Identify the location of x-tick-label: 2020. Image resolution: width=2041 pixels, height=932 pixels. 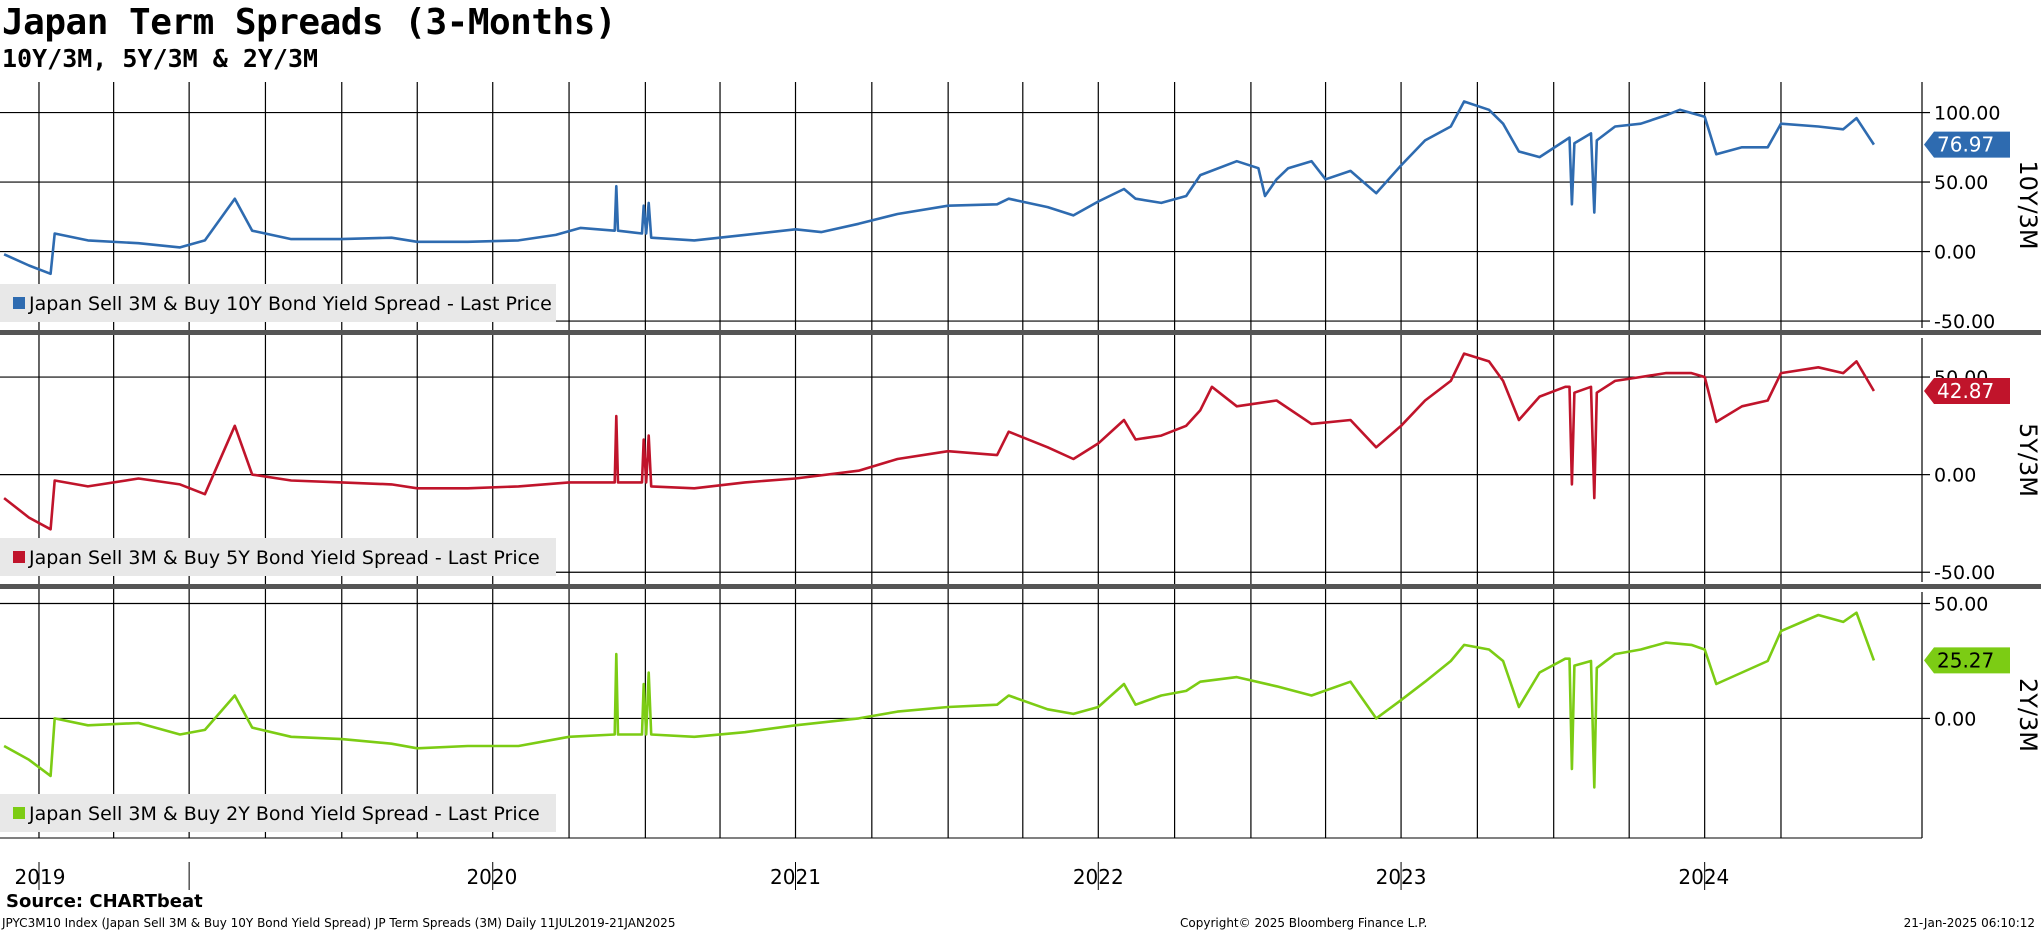
(491, 877).